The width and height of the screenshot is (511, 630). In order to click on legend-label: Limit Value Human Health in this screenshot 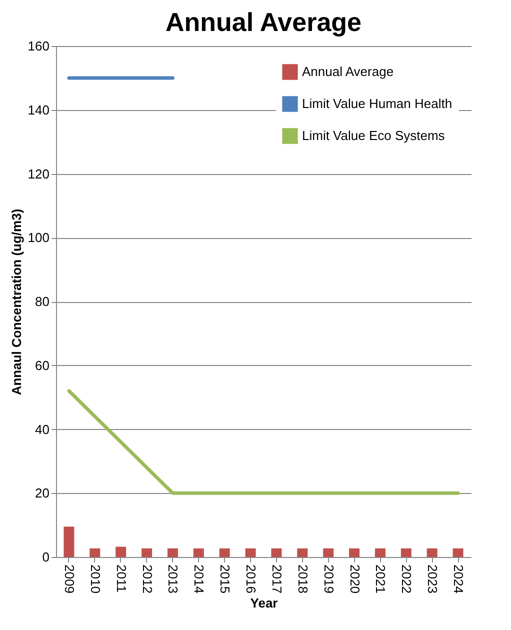, I will do `click(377, 103)`.